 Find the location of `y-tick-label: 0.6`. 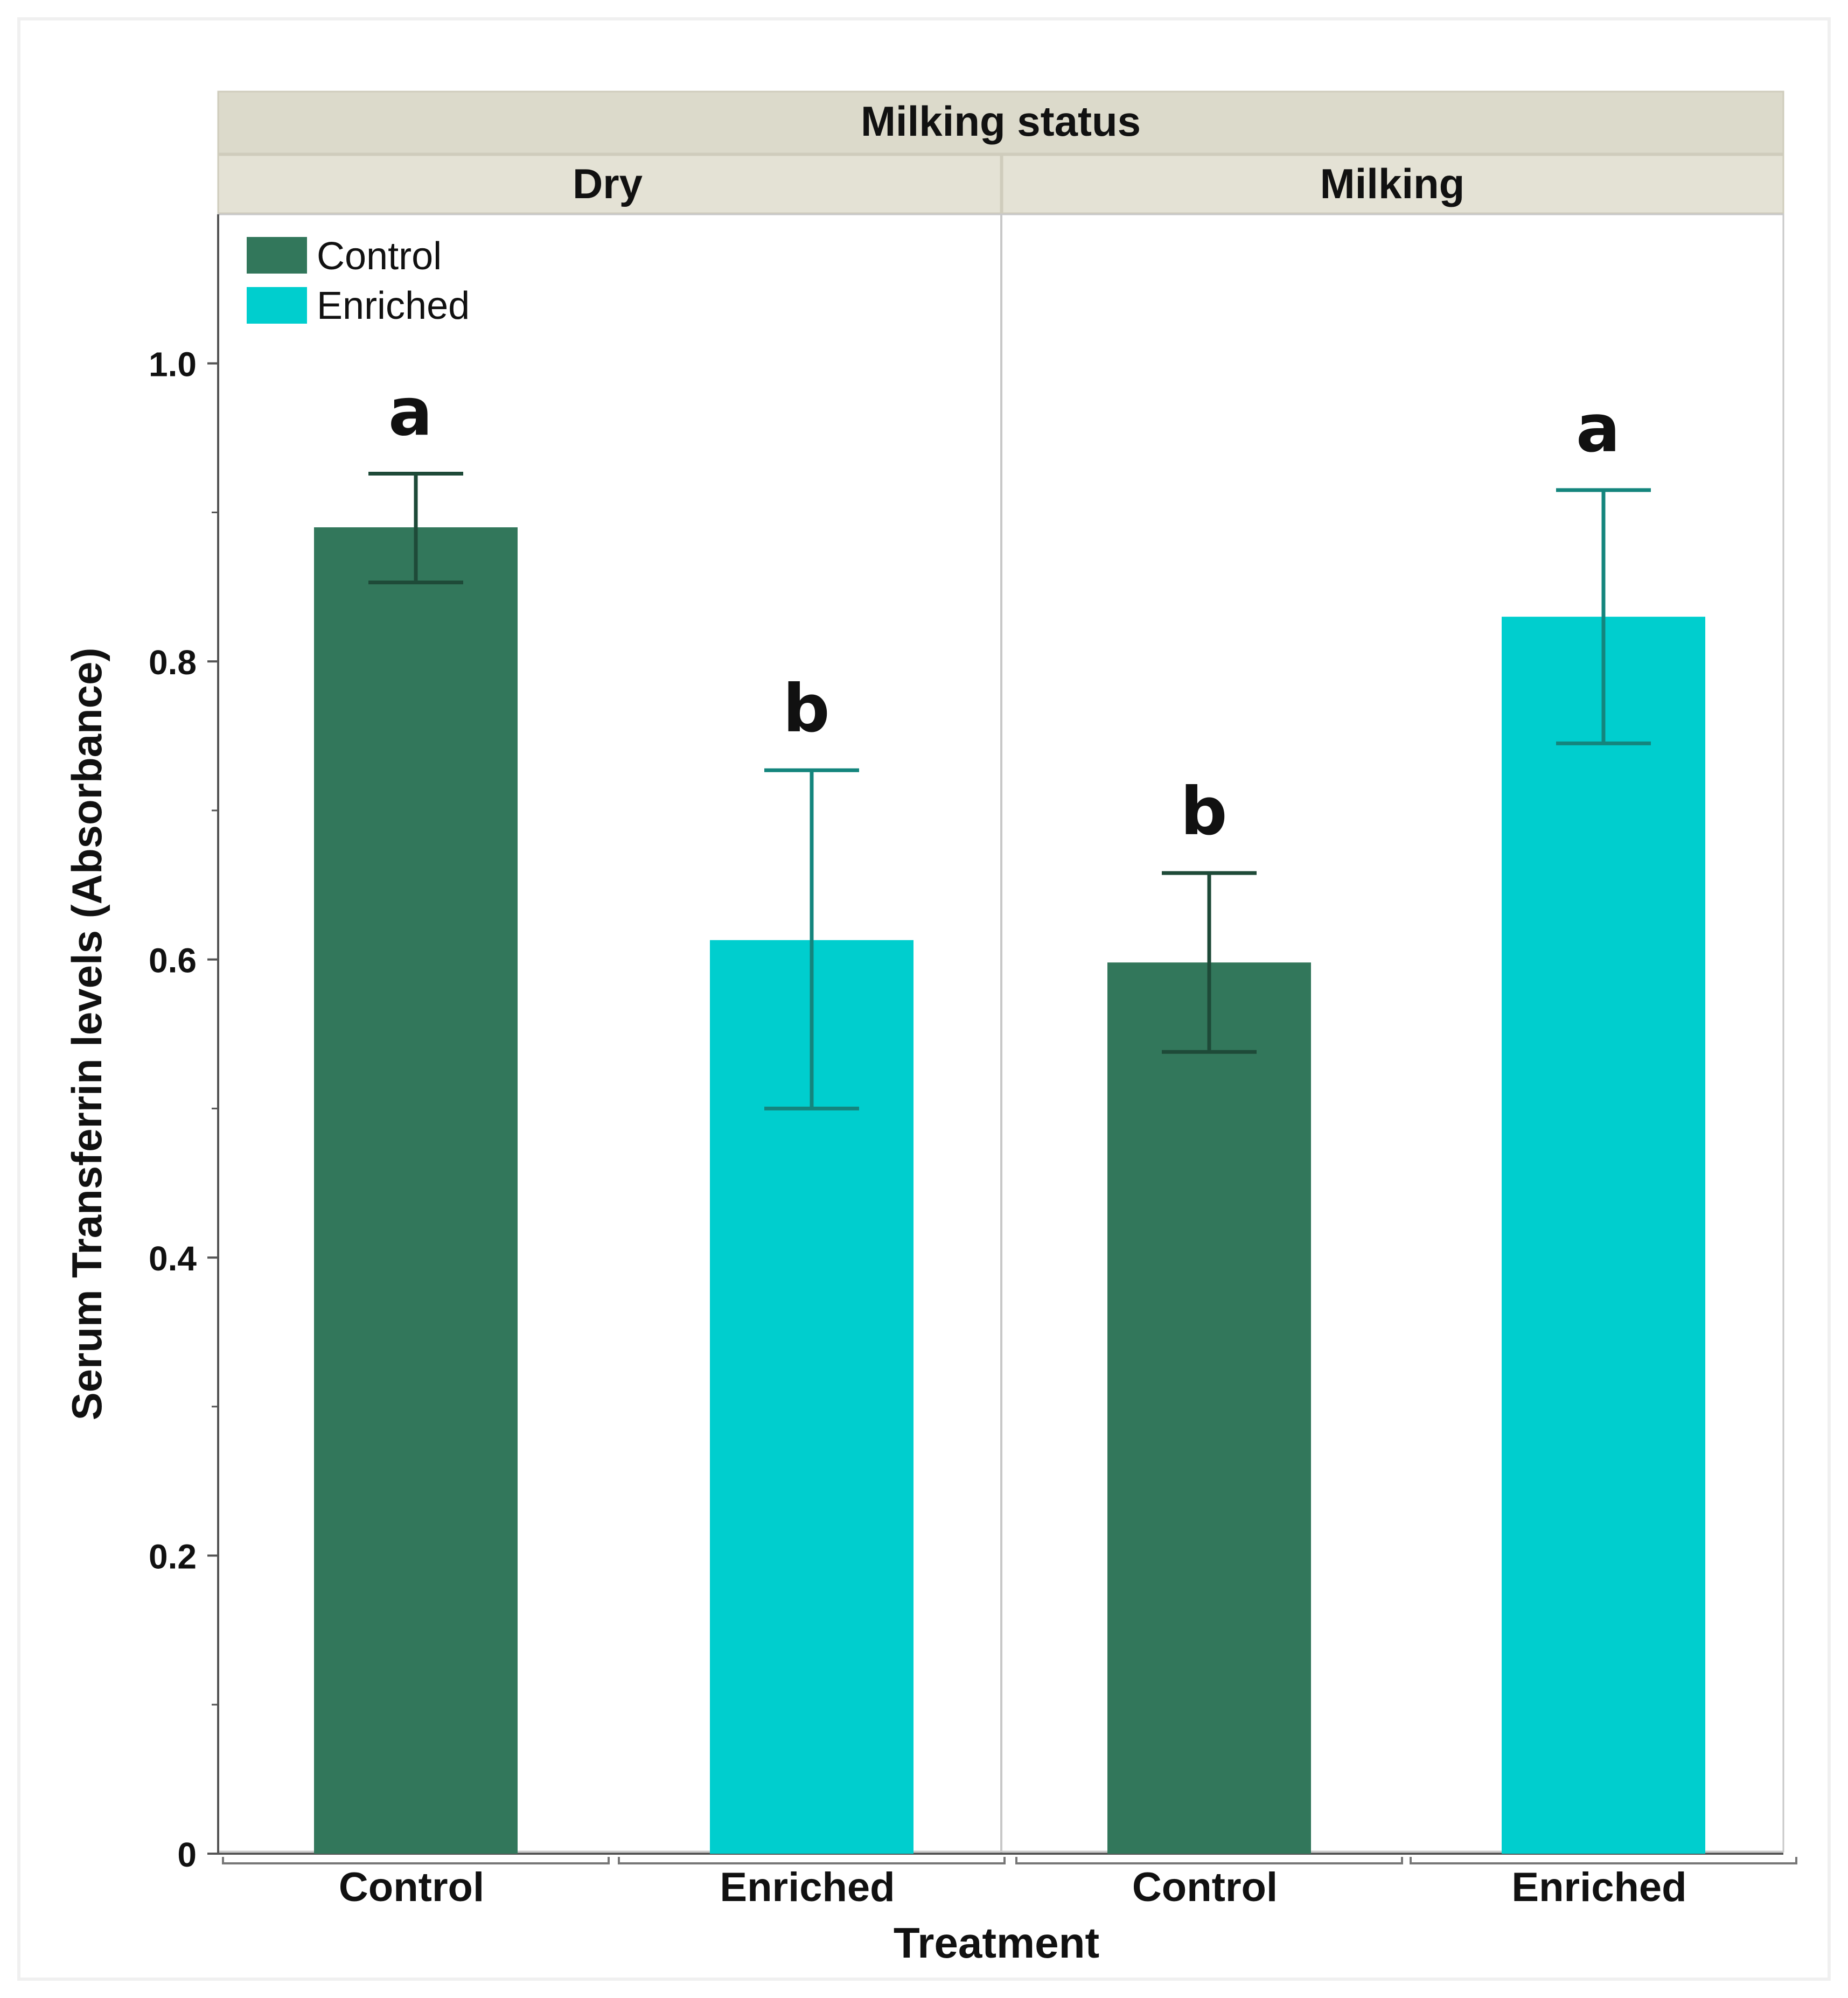

y-tick-label: 0.6 is located at coordinates (173, 961).